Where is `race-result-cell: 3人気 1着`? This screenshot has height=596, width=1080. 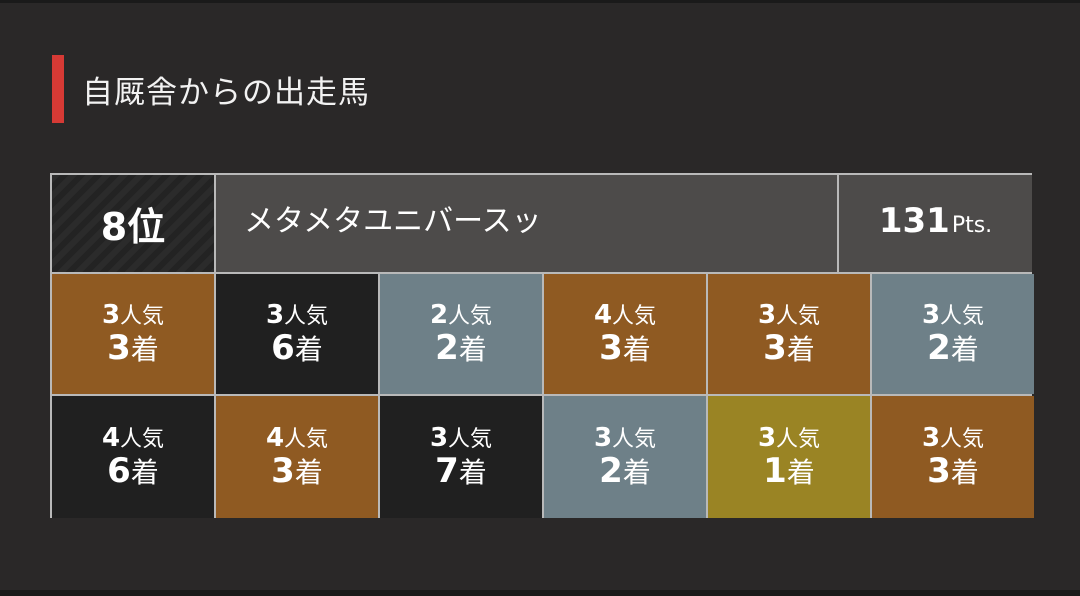 race-result-cell: 3人気 1着 is located at coordinates (789, 457).